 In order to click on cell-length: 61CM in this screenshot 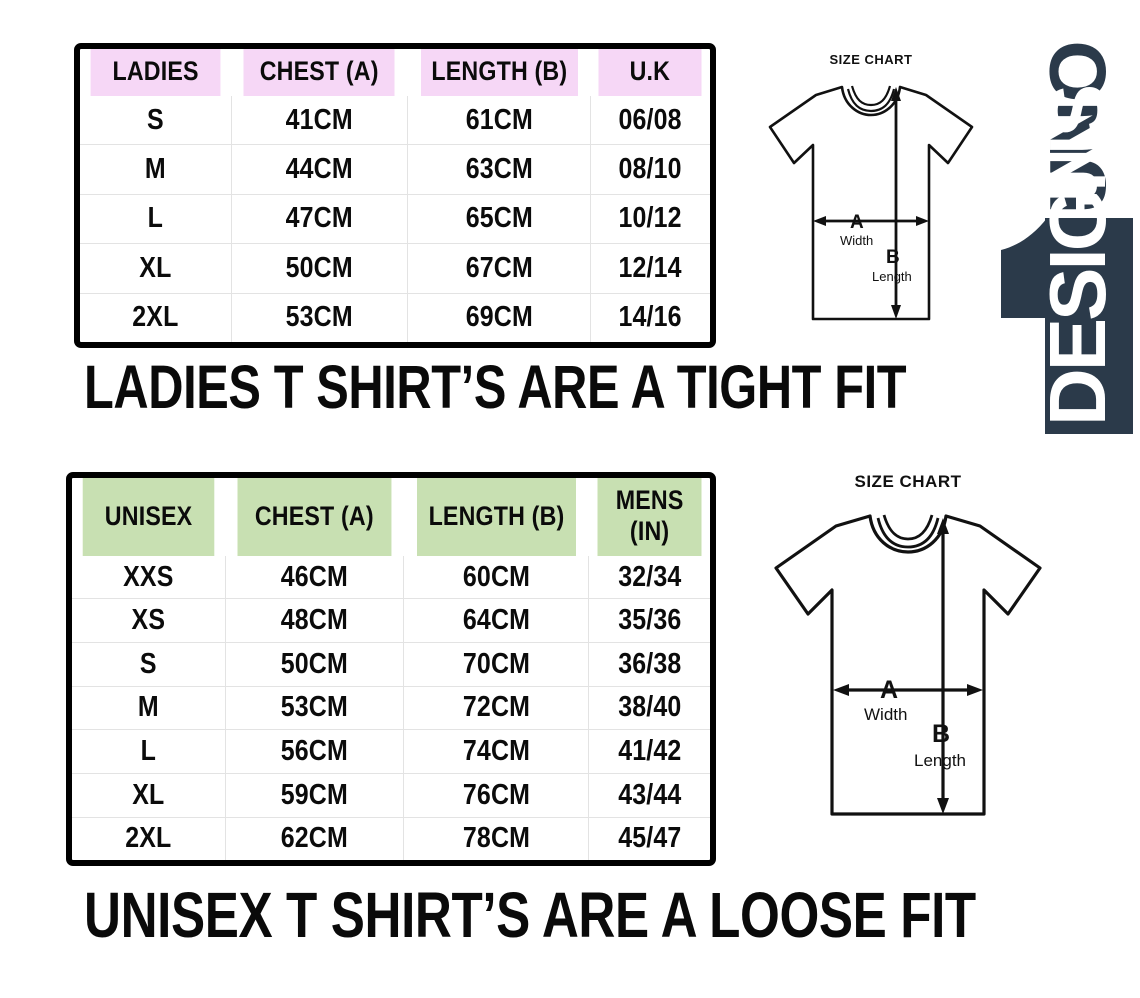, I will do `click(499, 120)`.